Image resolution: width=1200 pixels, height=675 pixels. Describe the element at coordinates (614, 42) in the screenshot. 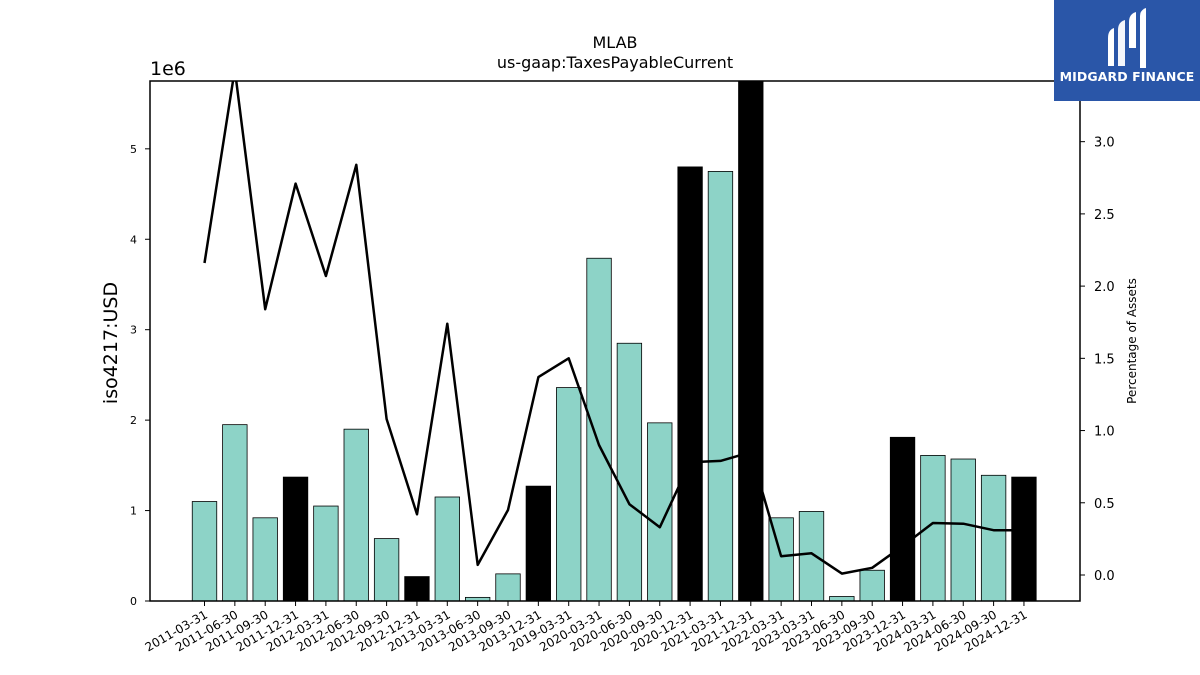

I see `chart-title: MLAB` at that location.